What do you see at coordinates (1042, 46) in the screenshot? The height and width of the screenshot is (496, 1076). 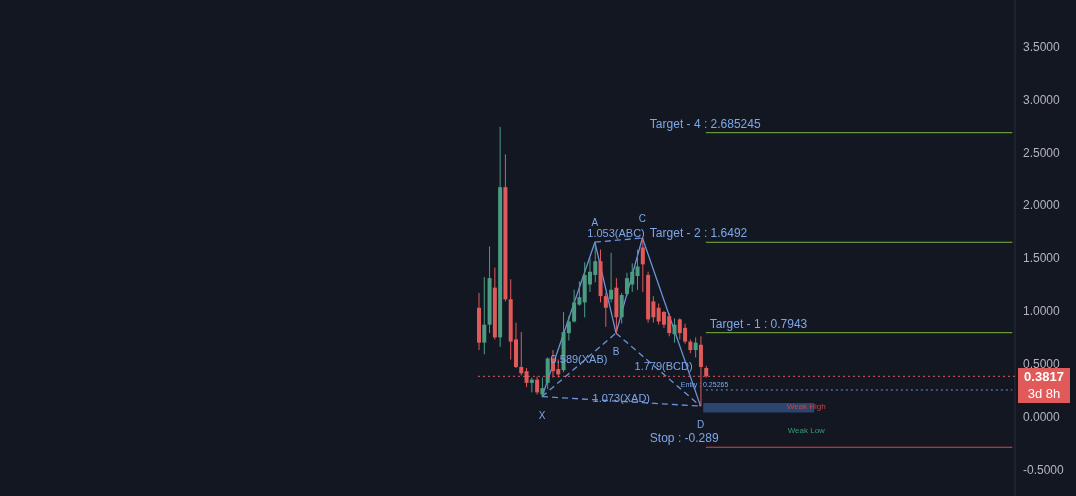 I see `y-tick-label: 3.5000` at bounding box center [1042, 46].